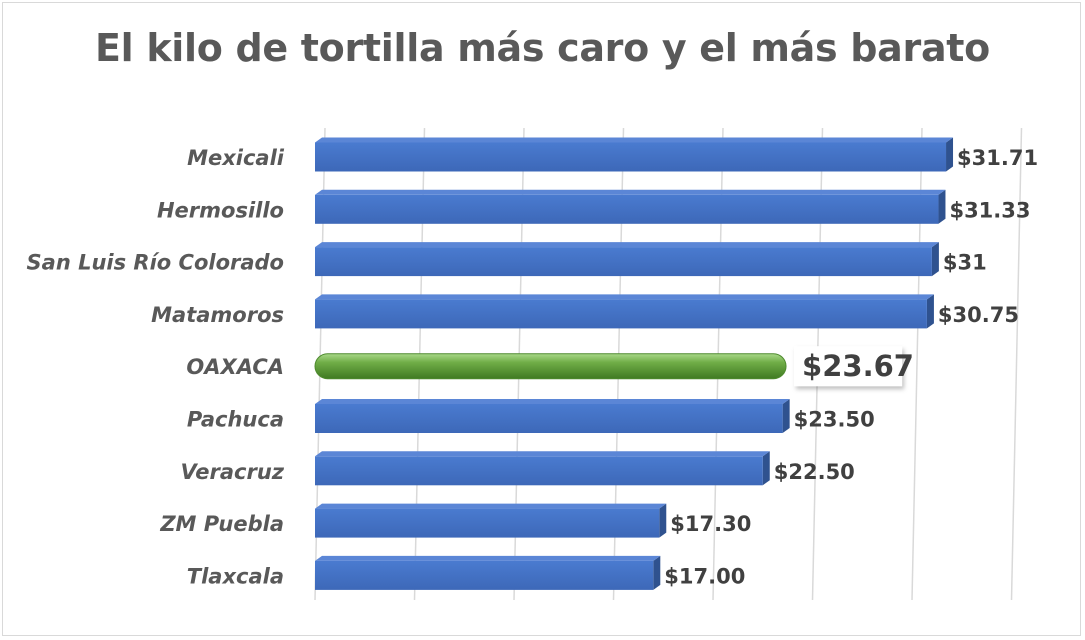 The height and width of the screenshot is (640, 1085). What do you see at coordinates (965, 263) in the screenshot?
I see `value-label: $31` at bounding box center [965, 263].